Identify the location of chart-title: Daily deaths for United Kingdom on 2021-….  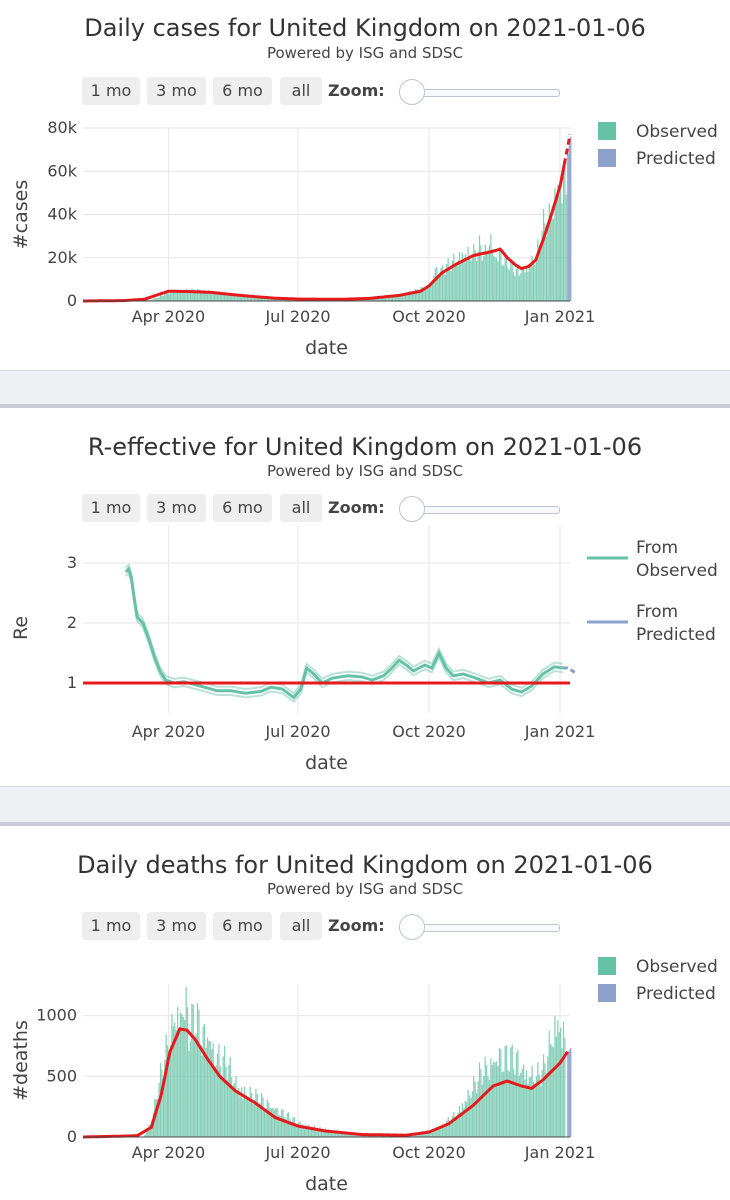
(365, 865).